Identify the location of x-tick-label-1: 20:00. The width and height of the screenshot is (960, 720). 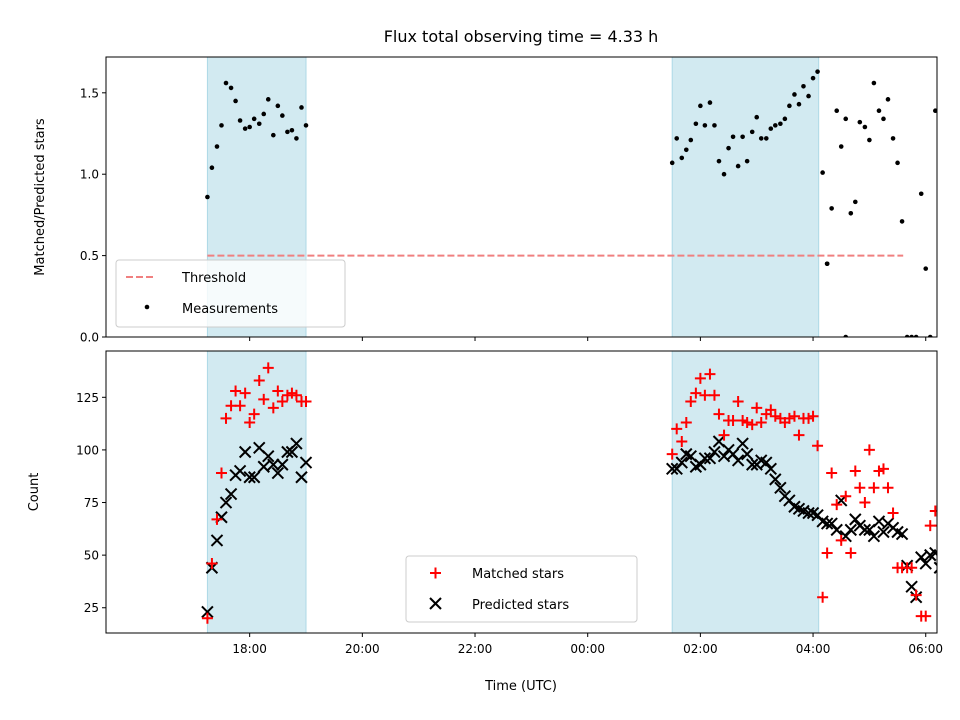
(362, 649).